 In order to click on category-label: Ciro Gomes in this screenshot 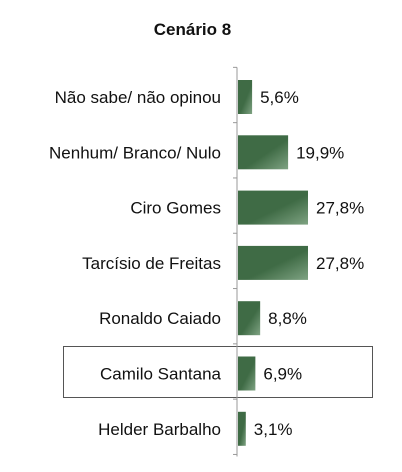, I will do `click(175, 208)`.